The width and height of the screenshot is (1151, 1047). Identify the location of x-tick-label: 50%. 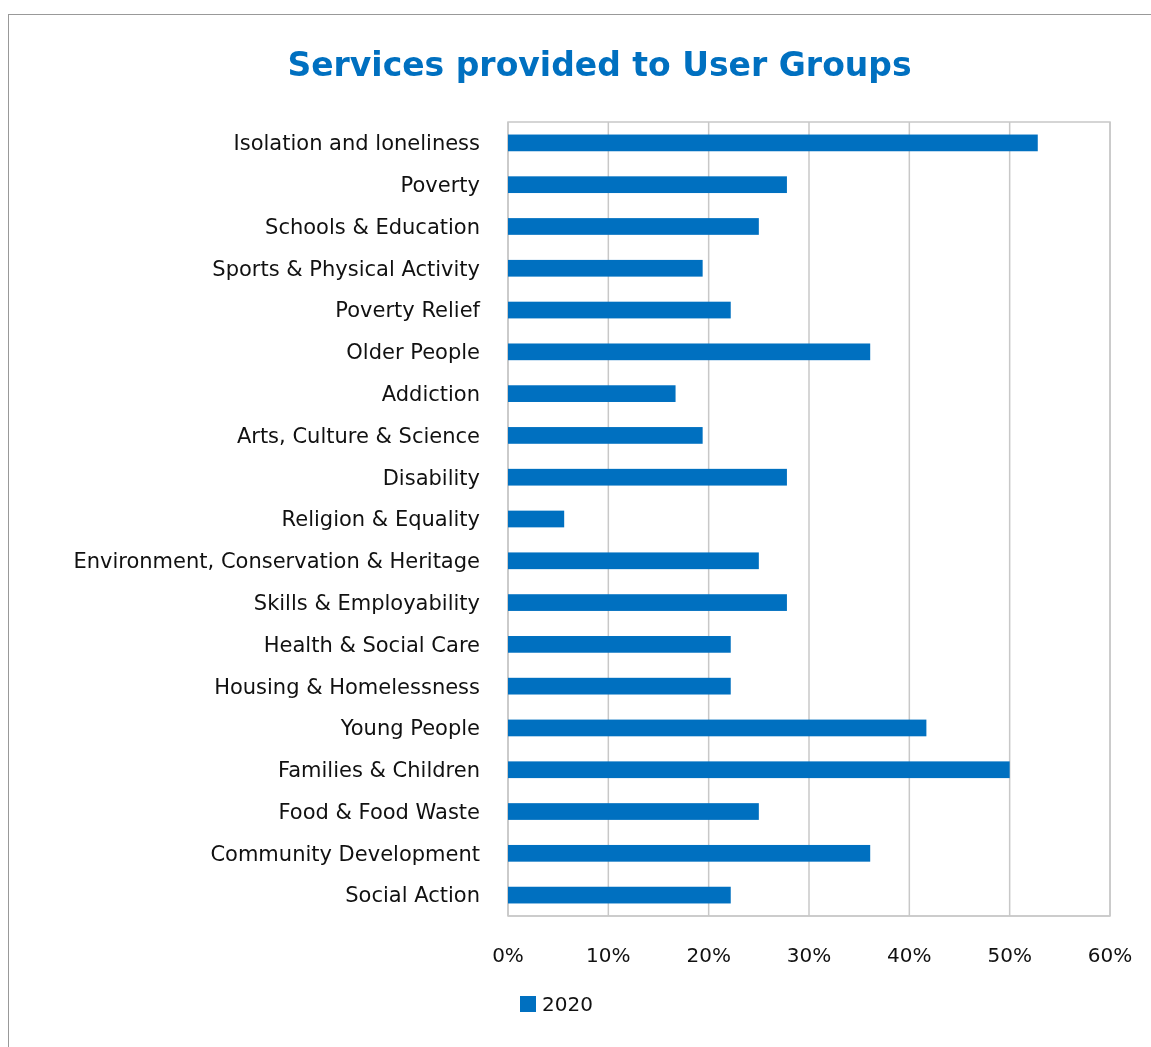
(1009, 955).